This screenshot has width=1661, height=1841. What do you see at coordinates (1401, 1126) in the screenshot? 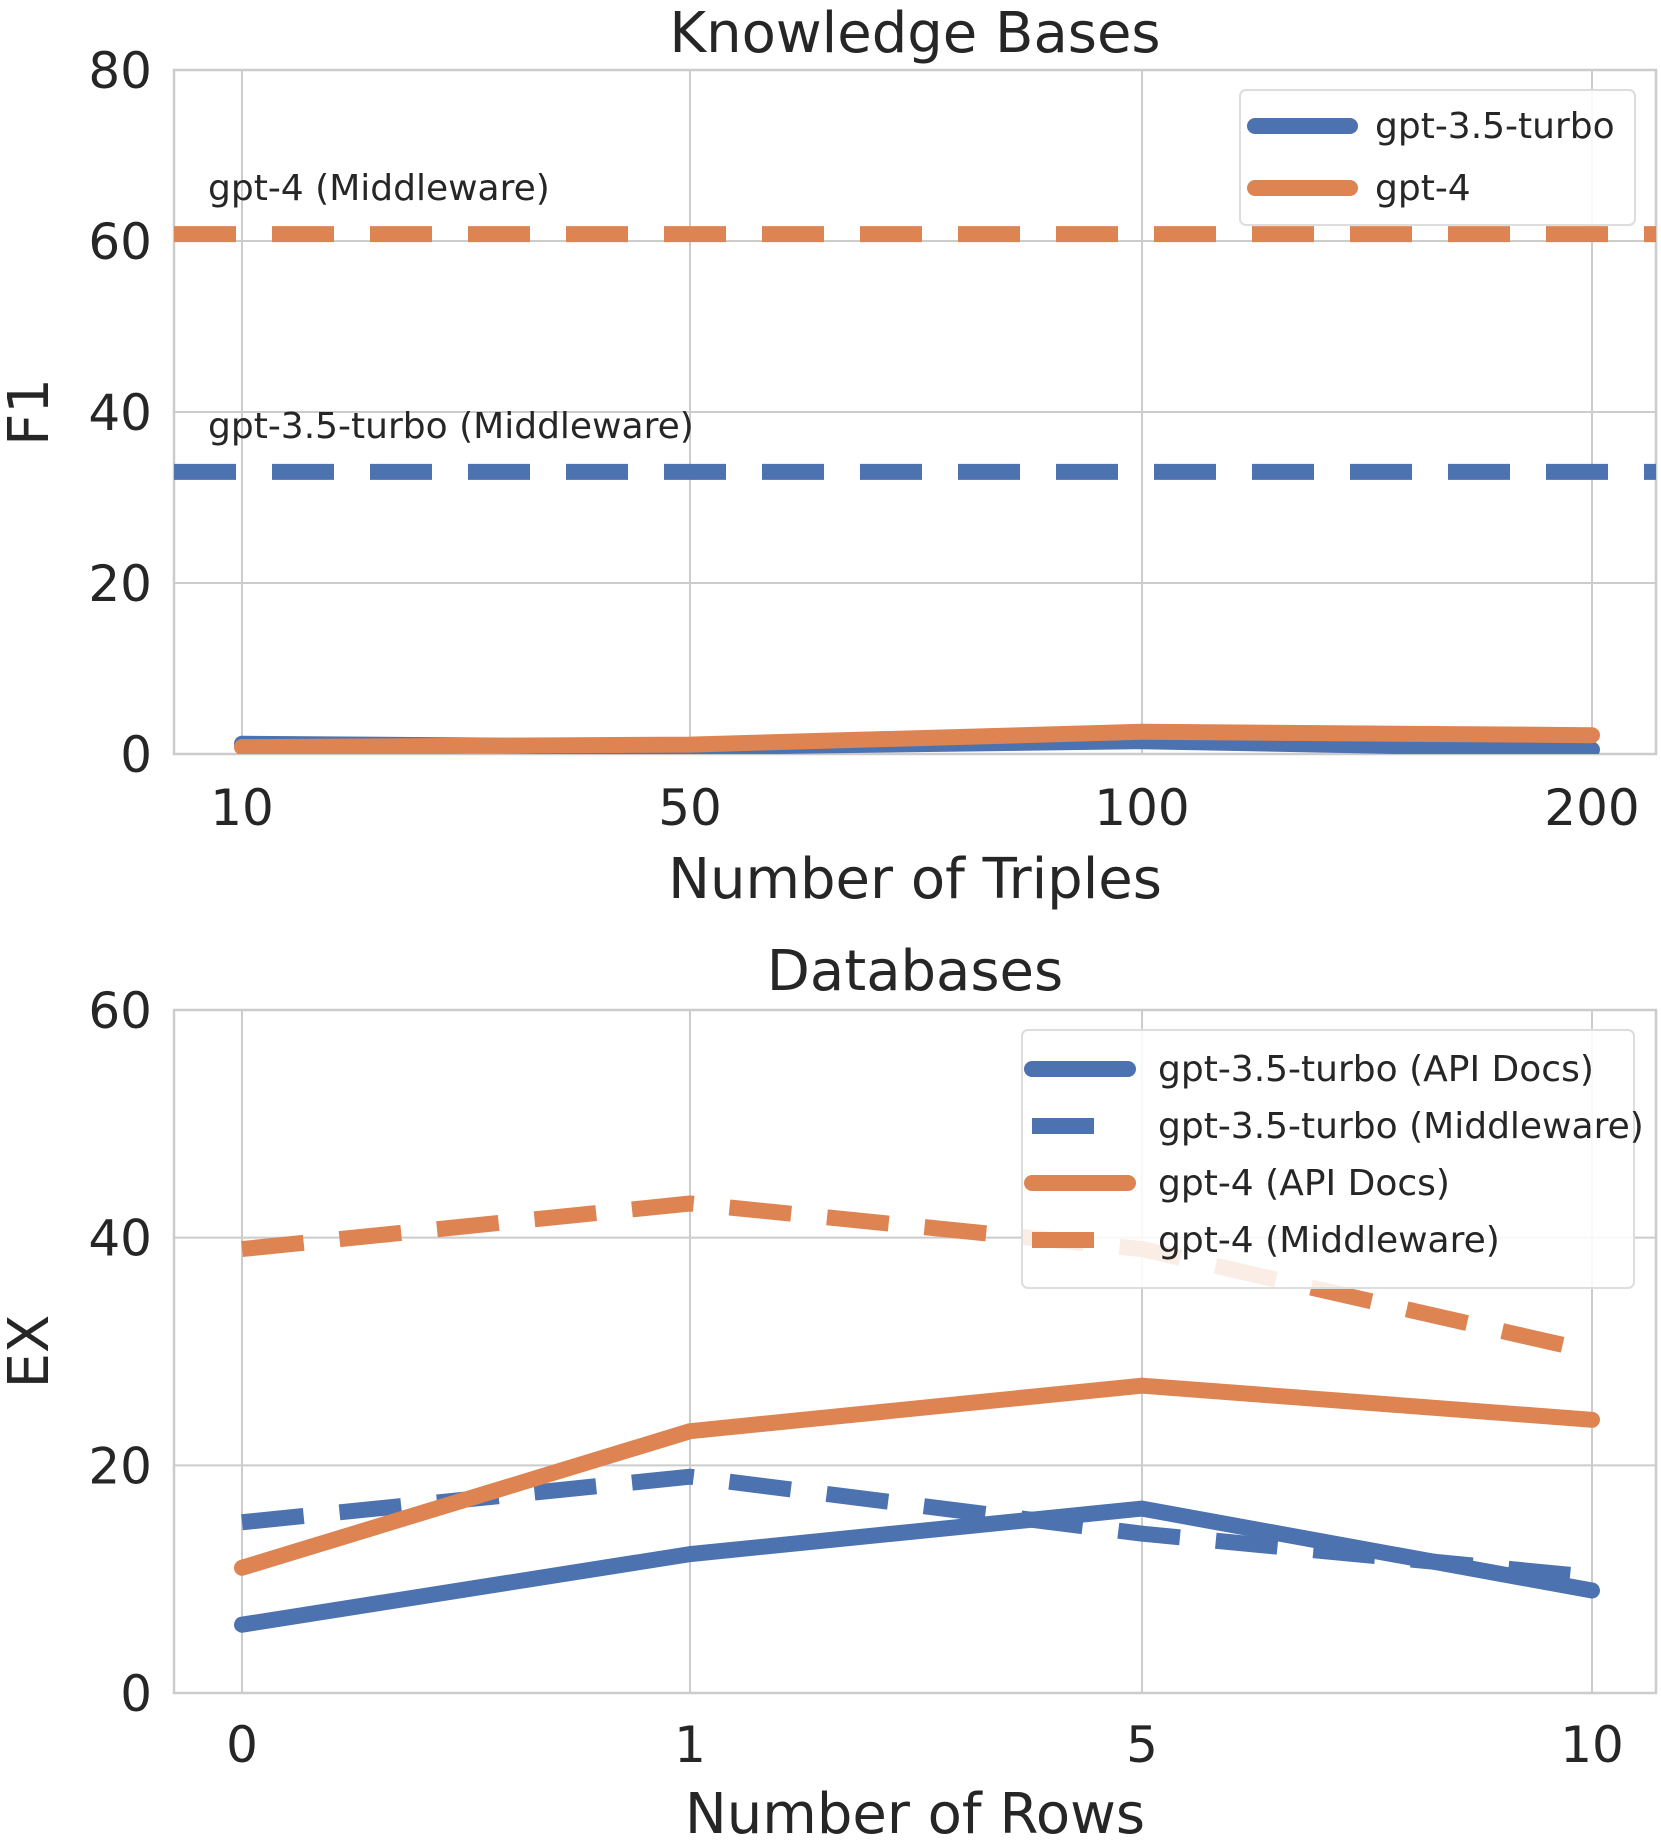
I see `legend-entry: gpt-3.5-turbo (Middleware)` at bounding box center [1401, 1126].